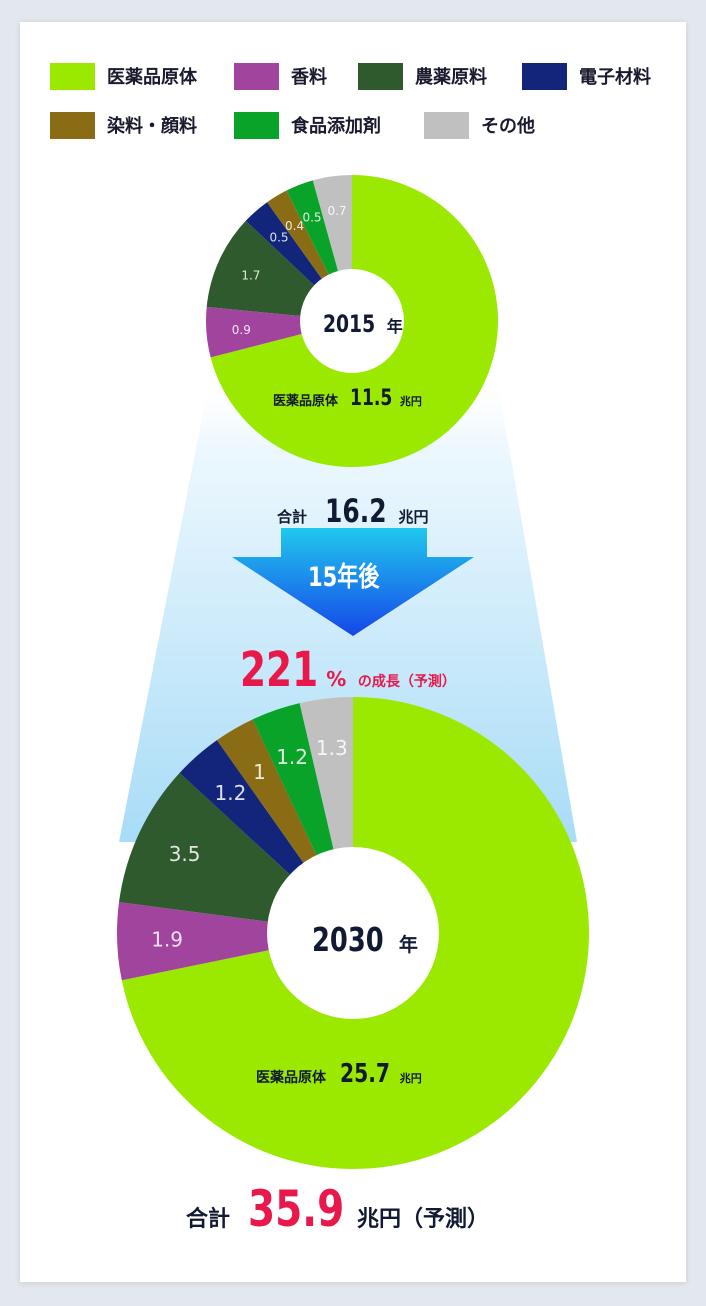 This screenshot has width=706, height=1306. Describe the element at coordinates (615, 77) in the screenshot. I see `legend-label: 電子材料` at that location.